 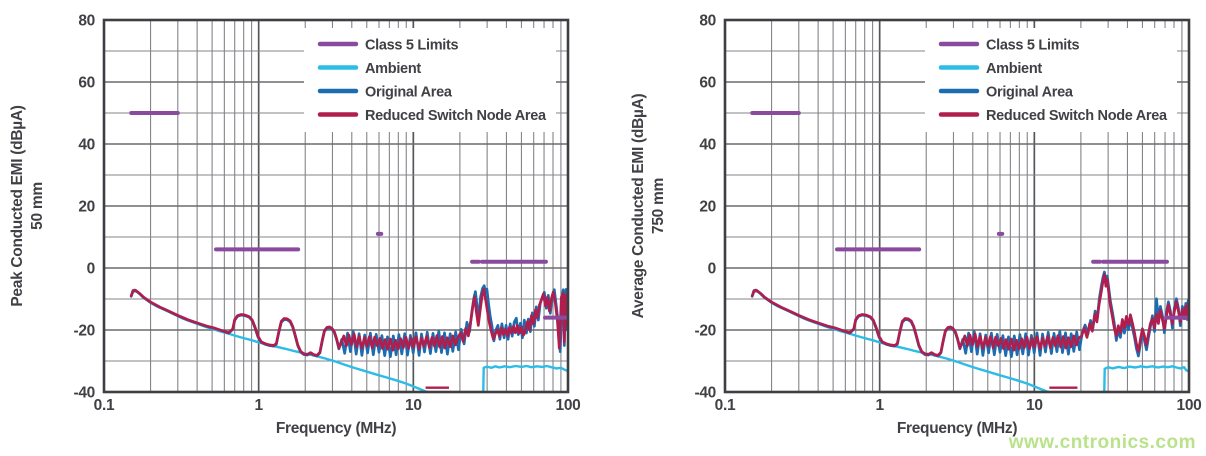 I want to click on y-axis-title: Average Conducted EMI (dBµA), so click(x=638, y=206).